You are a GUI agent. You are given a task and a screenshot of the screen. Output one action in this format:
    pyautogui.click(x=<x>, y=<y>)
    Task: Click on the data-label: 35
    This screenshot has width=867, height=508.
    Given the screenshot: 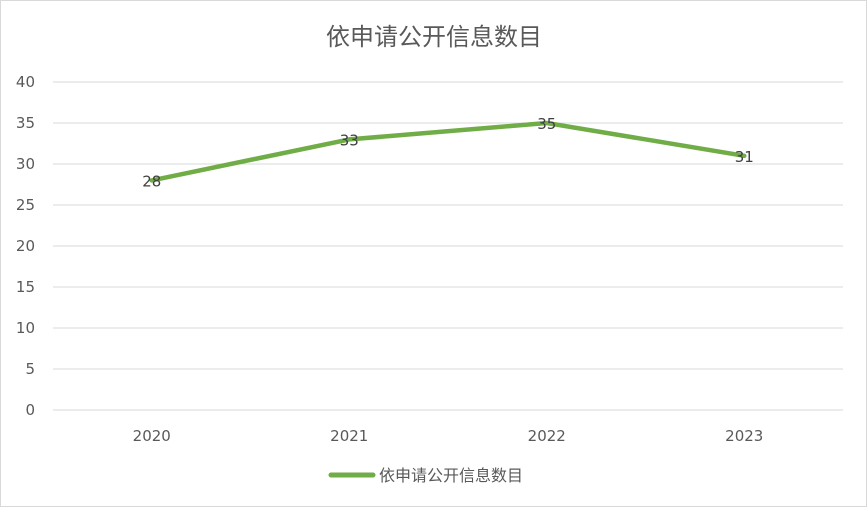 What is the action you would take?
    pyautogui.click(x=546, y=124)
    